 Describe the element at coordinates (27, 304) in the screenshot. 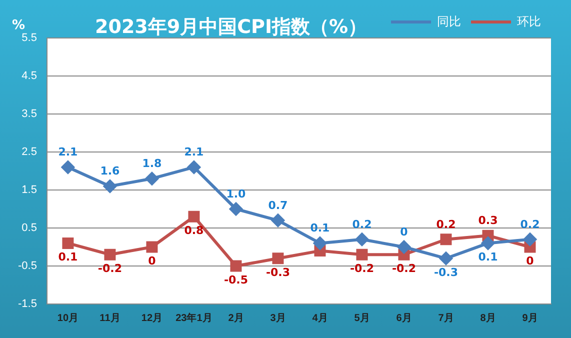

I see `y-tick-label: -1.5` at that location.